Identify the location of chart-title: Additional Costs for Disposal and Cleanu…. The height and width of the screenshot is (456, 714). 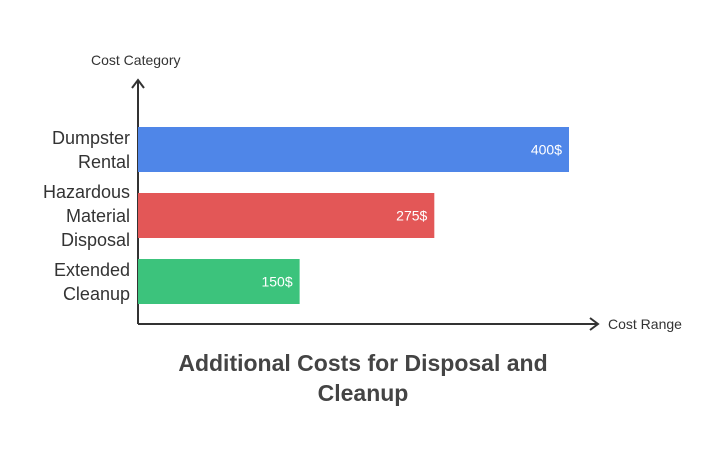
(363, 378).